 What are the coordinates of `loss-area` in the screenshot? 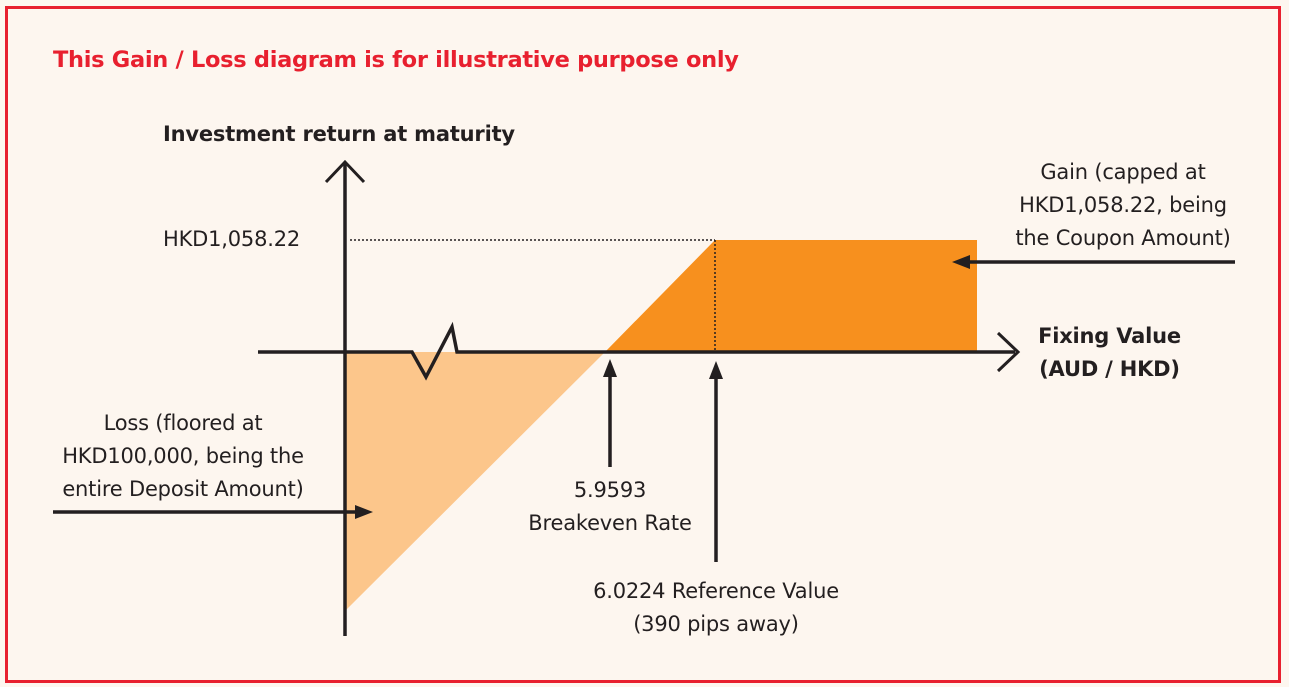 It's located at (475, 481).